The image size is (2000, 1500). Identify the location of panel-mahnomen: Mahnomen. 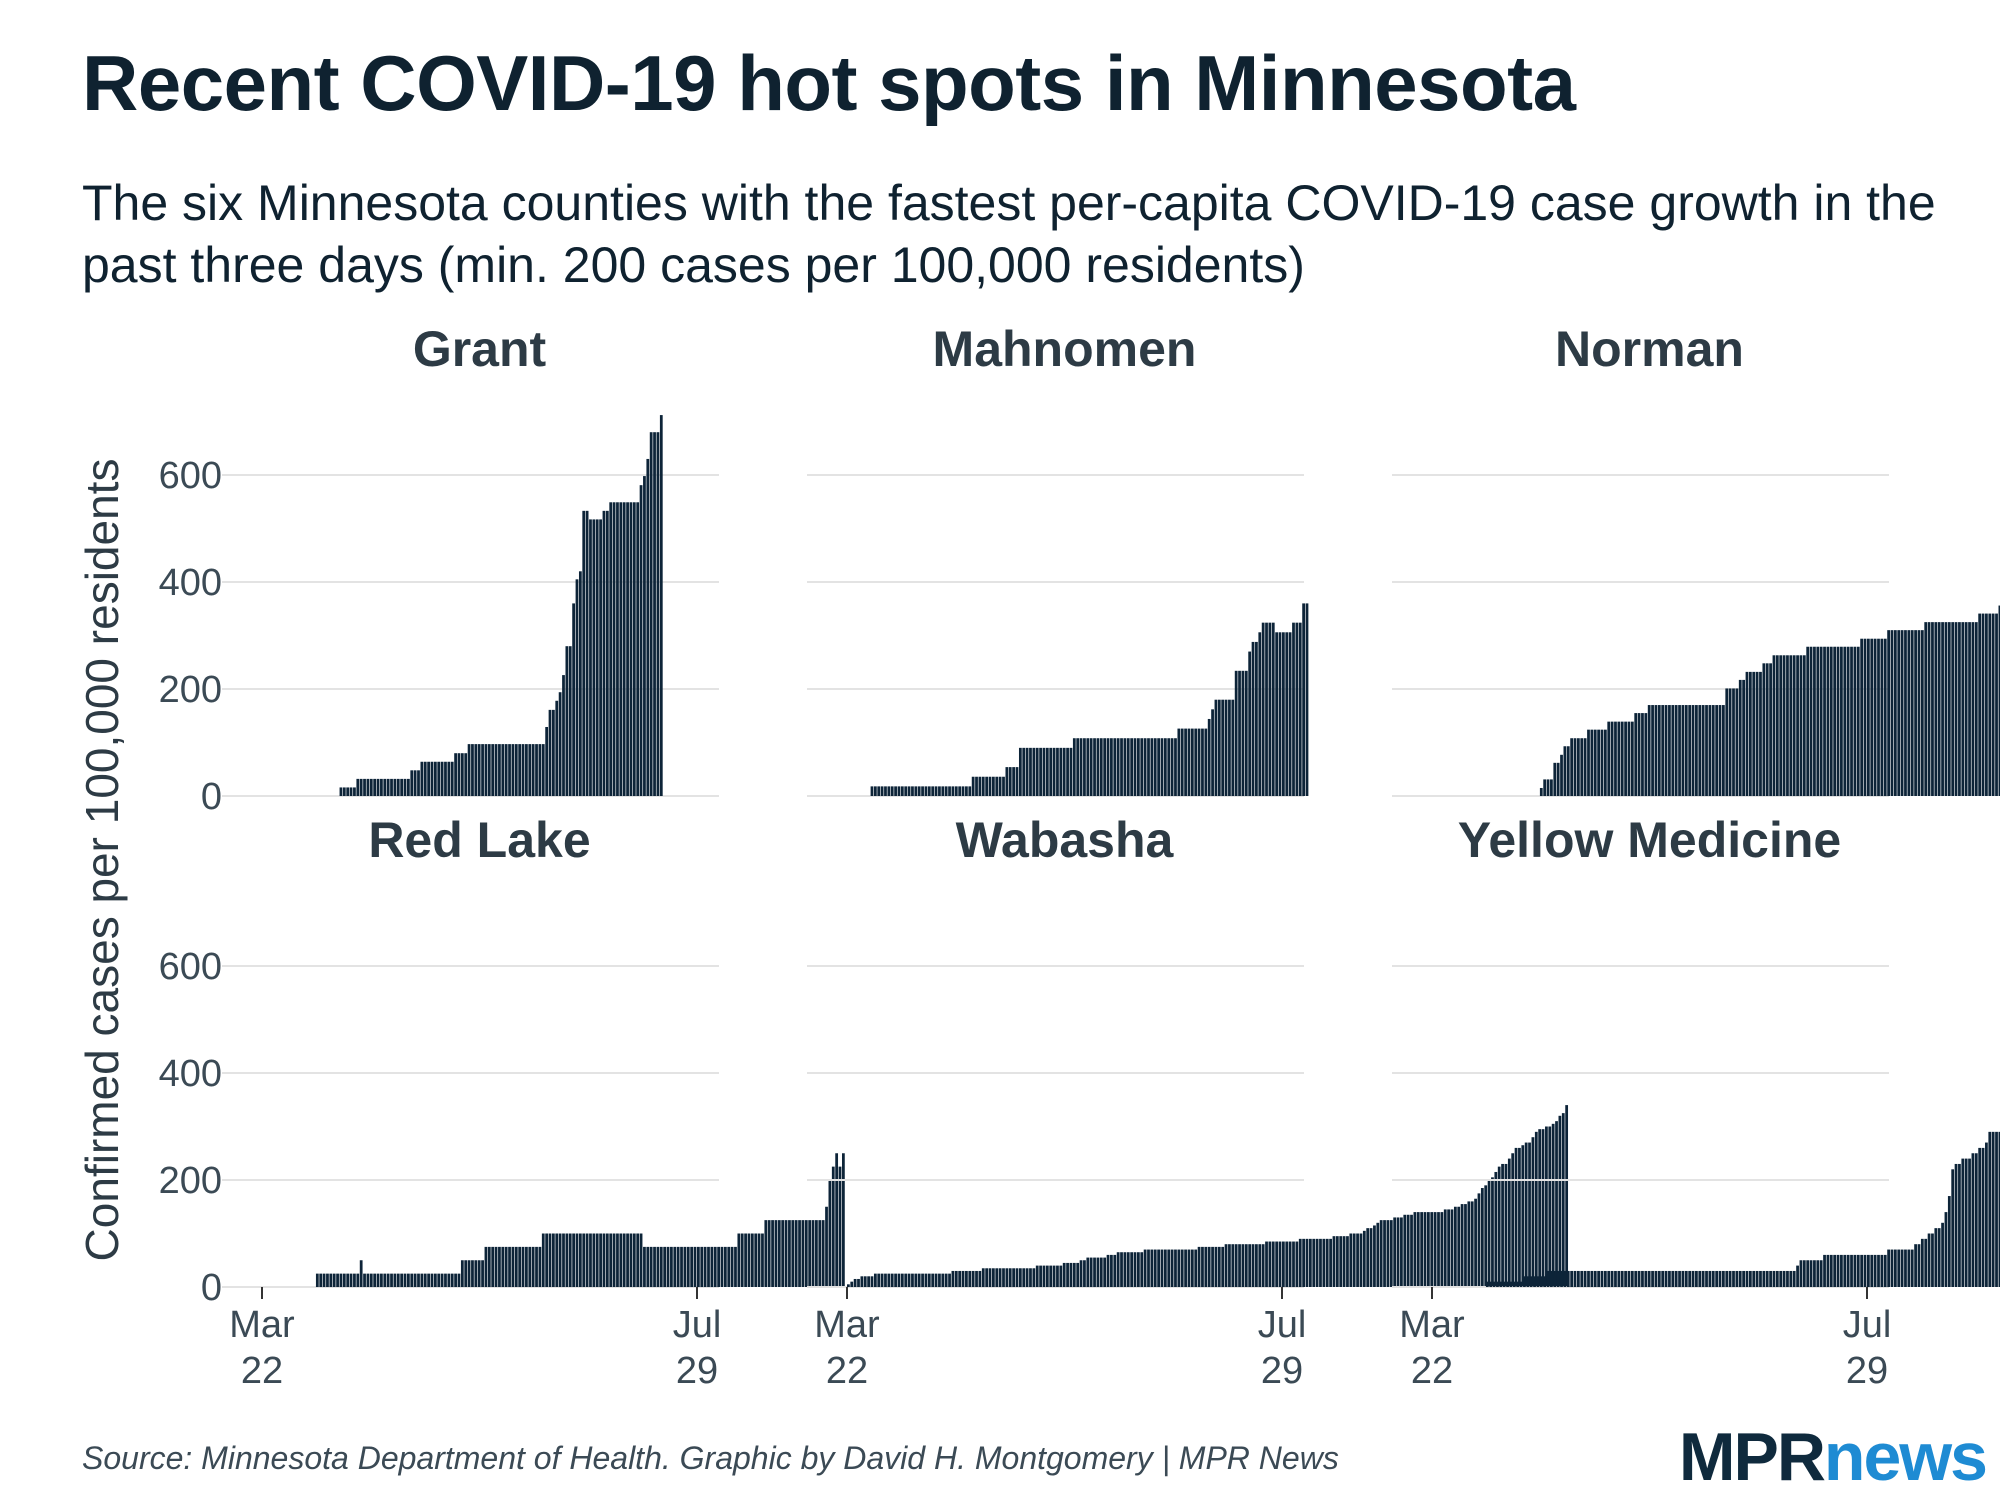
(1058, 559).